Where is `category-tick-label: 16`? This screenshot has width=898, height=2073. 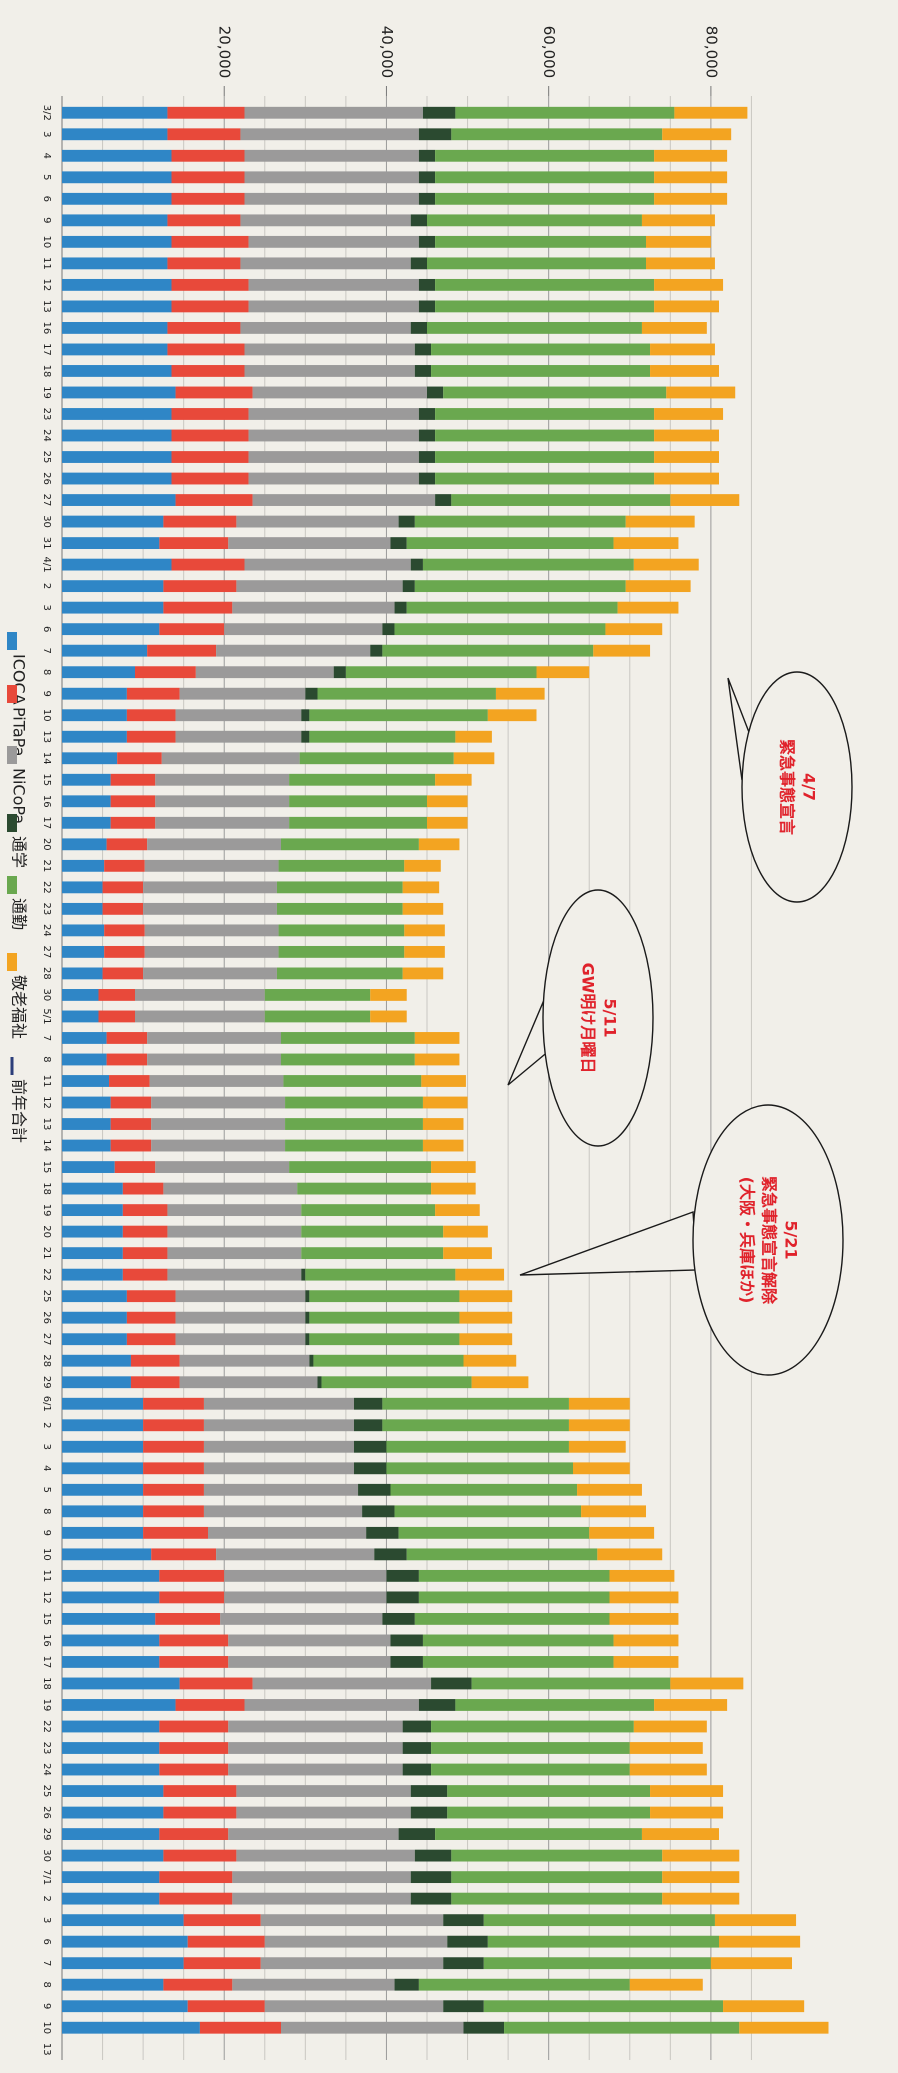
category-tick-label: 16 is located at coordinates (46, 328).